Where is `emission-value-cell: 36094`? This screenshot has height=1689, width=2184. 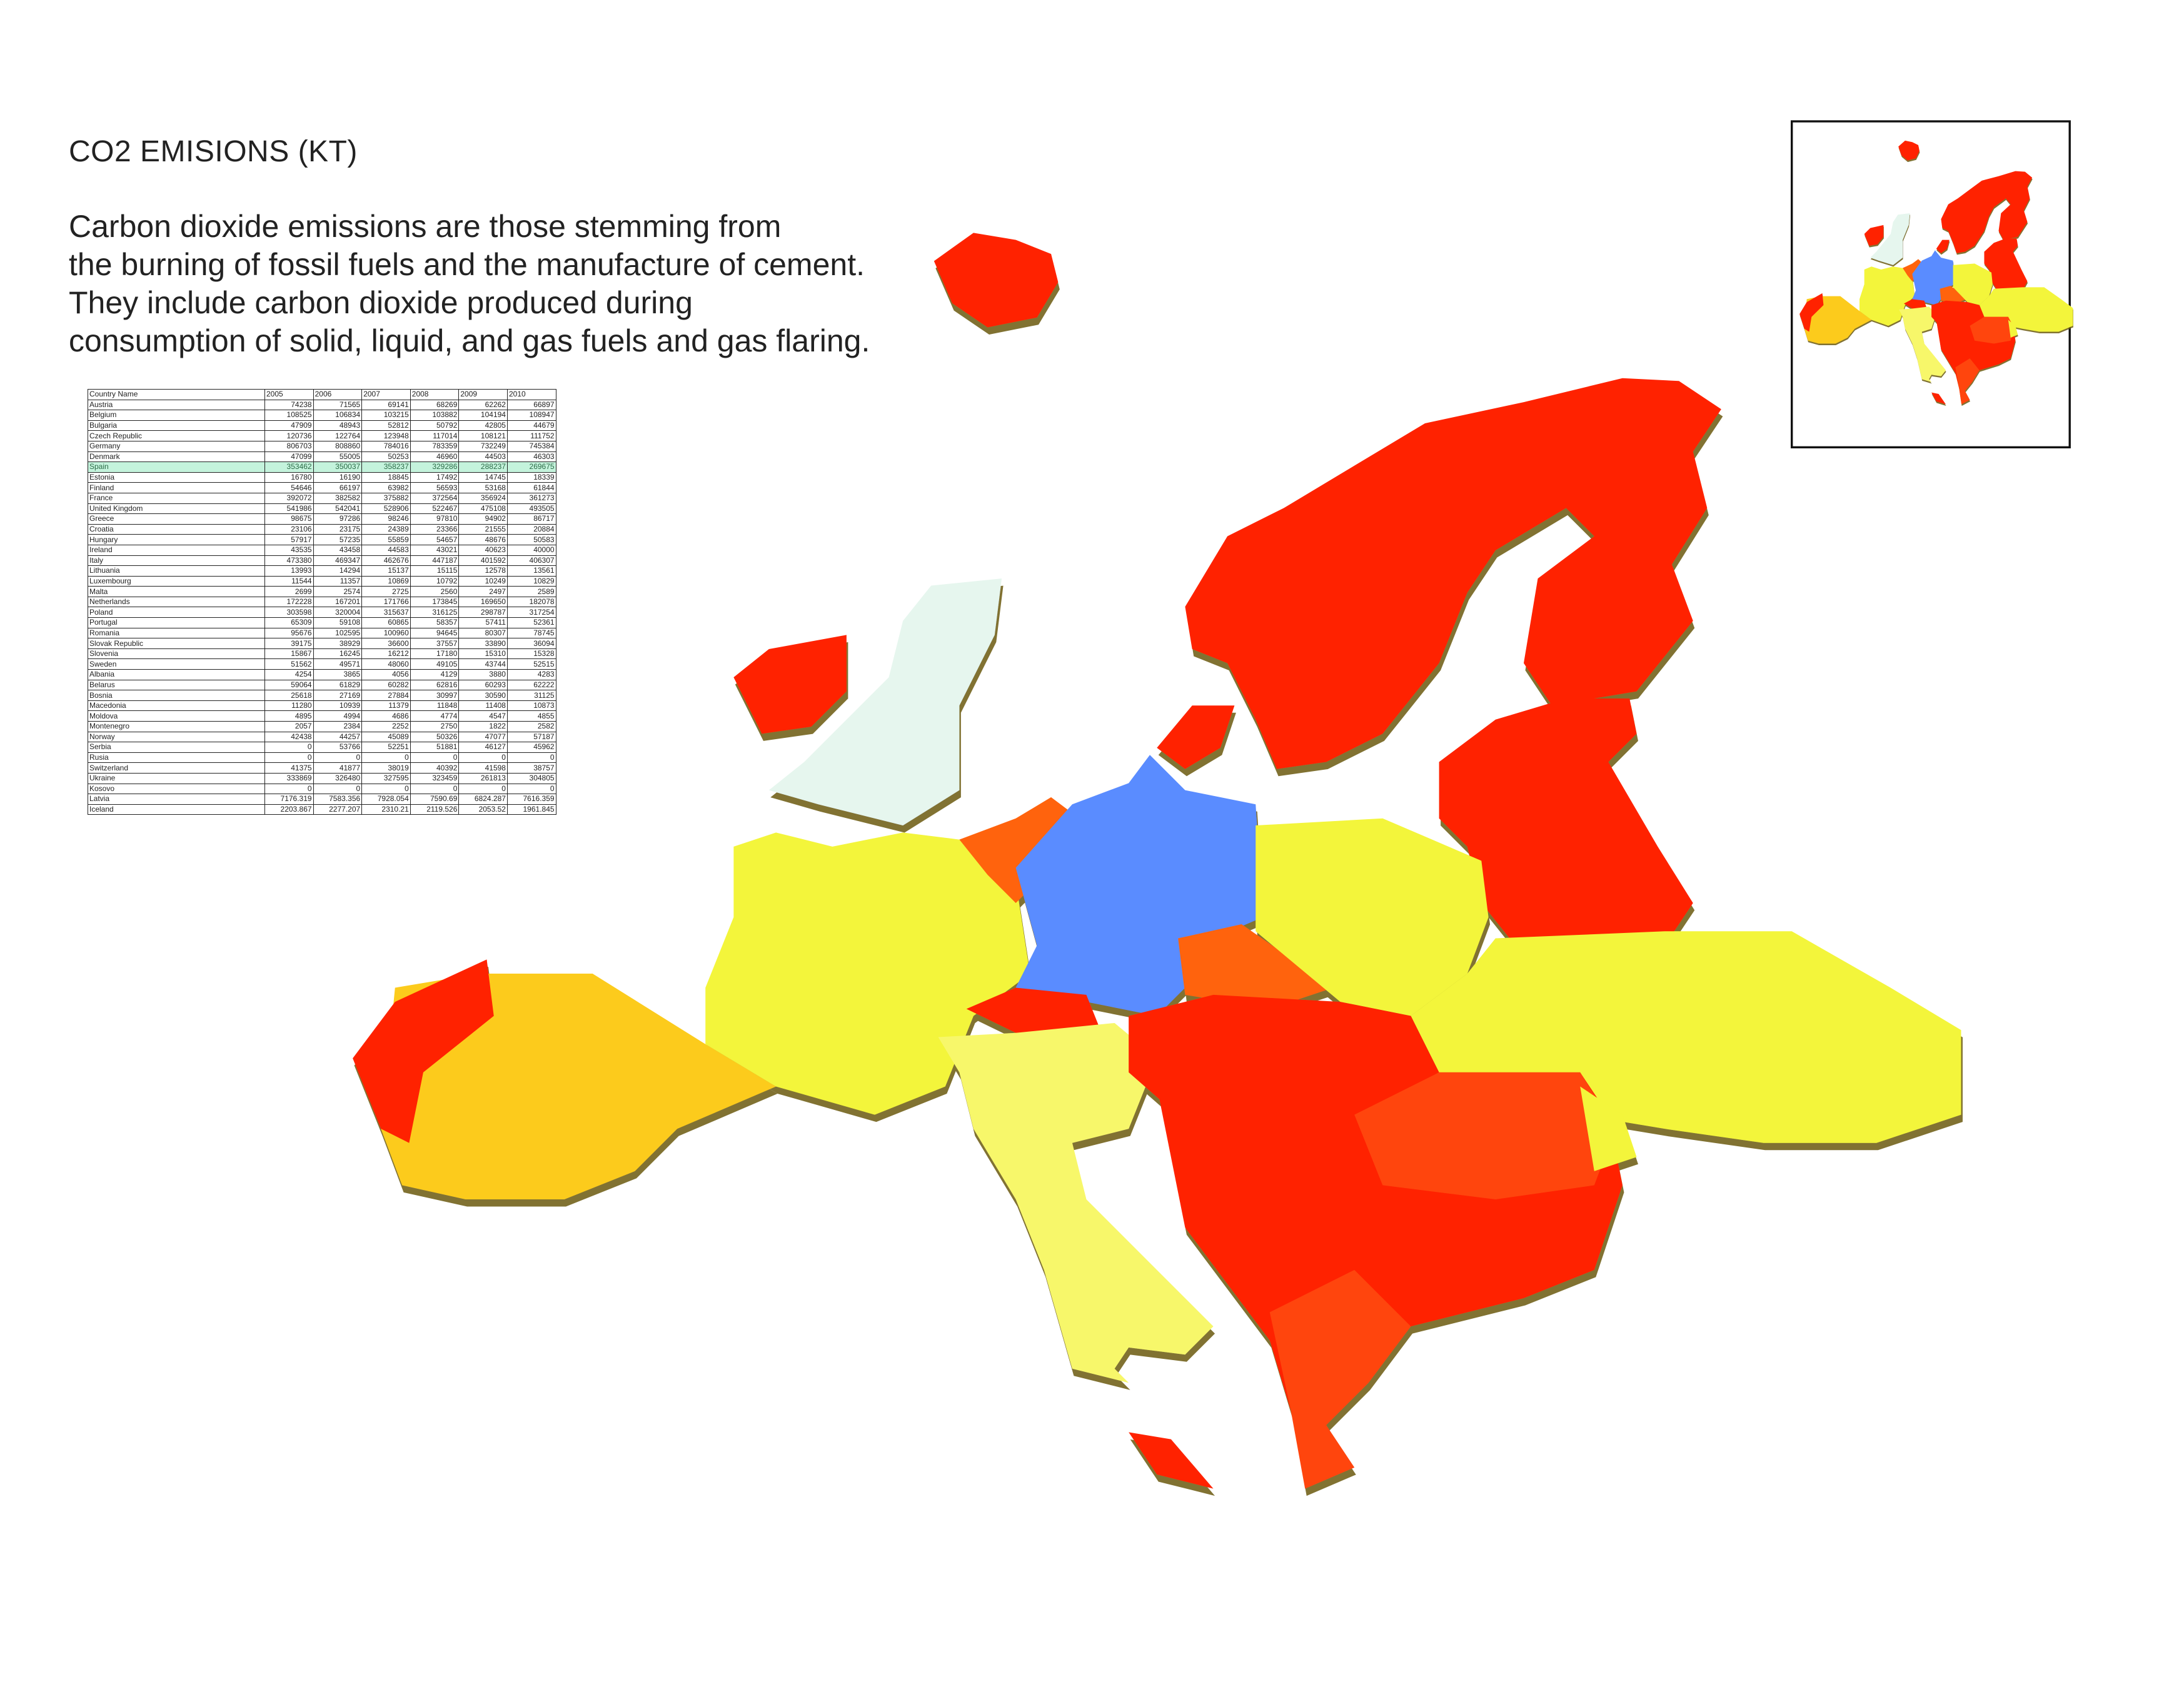
emission-value-cell: 36094 is located at coordinates (531, 643).